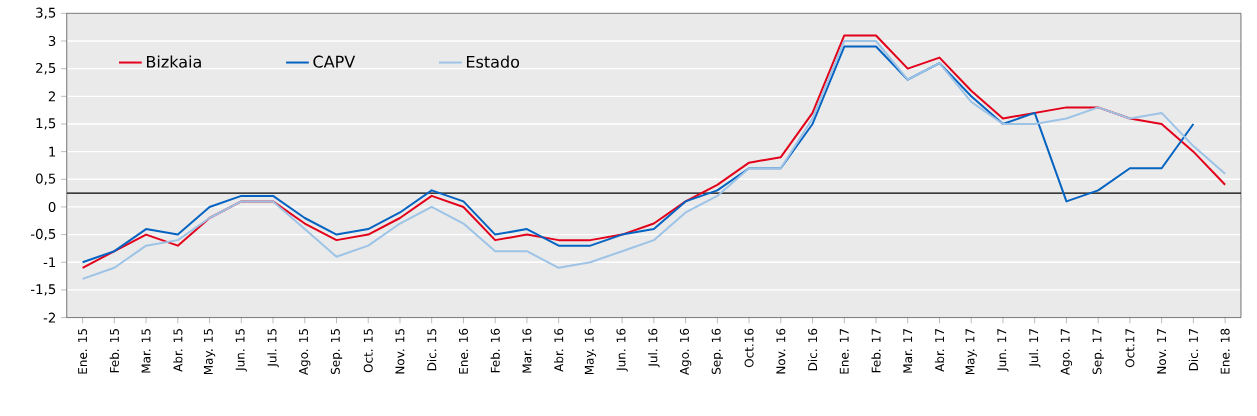 The image size is (1257, 416). Describe the element at coordinates (273, 348) in the screenshot. I see `x-tick-label: Jul. 15` at that location.